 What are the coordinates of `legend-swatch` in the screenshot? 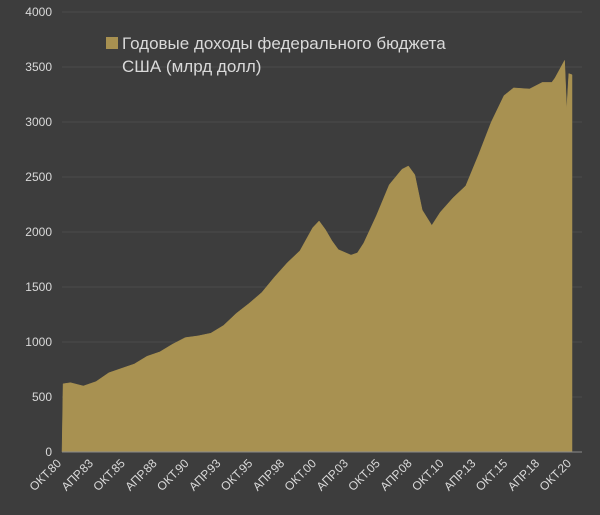 It's located at (112, 43).